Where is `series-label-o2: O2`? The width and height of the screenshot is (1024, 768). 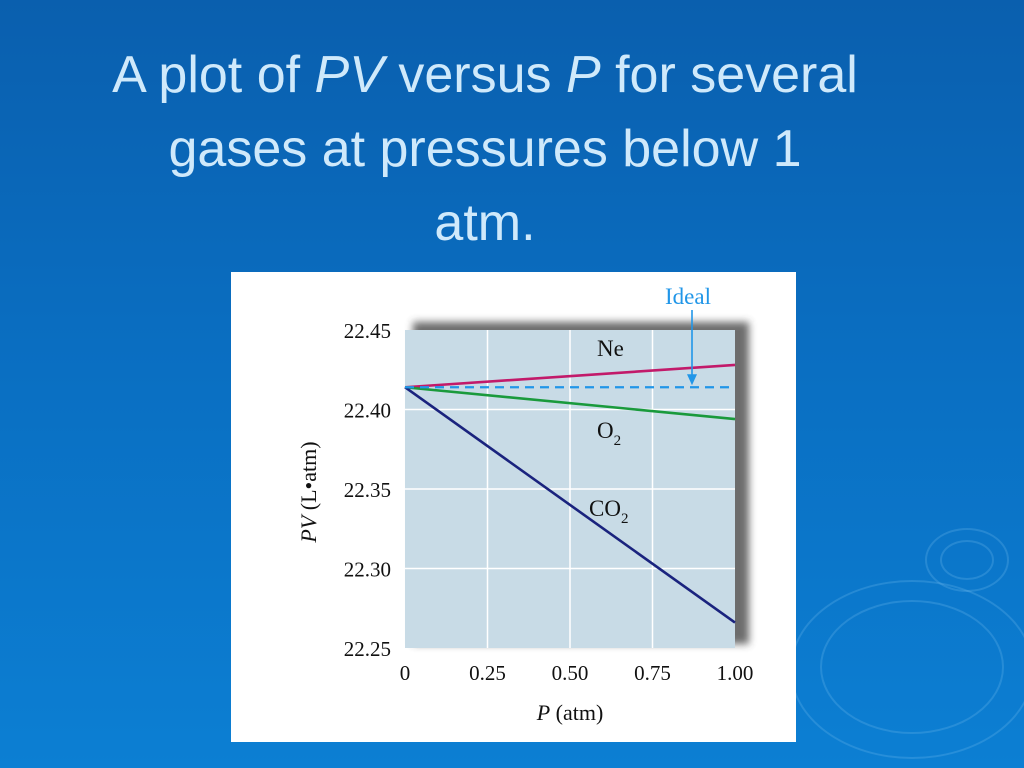
series-label-o2: O2 is located at coordinates (609, 433).